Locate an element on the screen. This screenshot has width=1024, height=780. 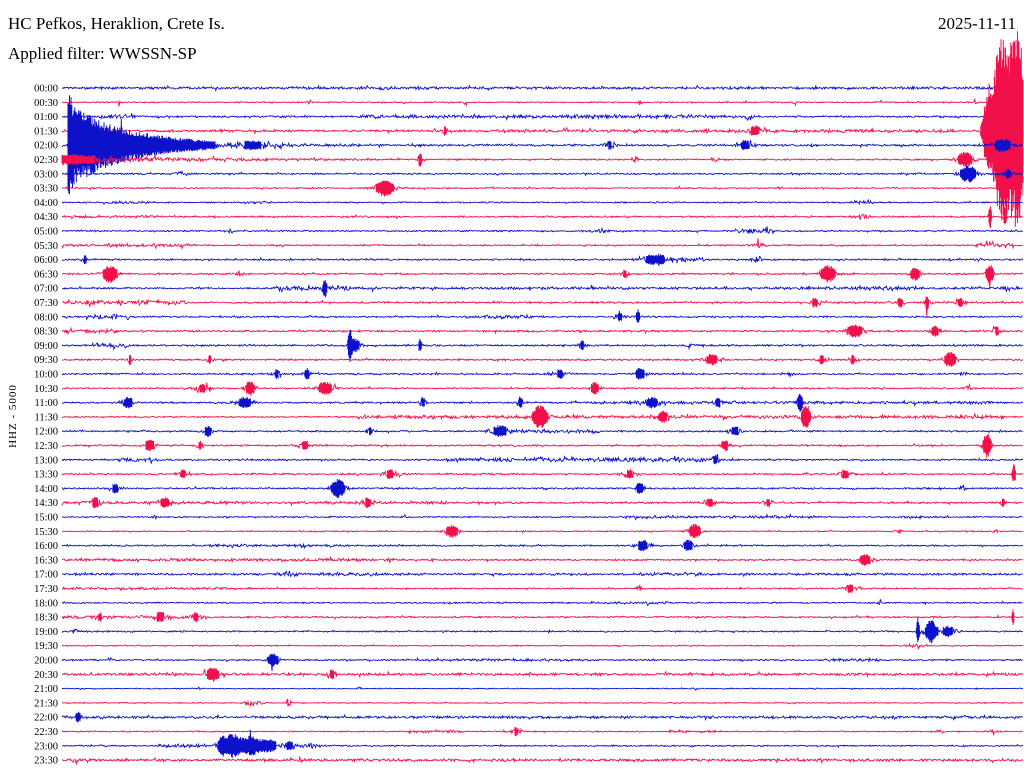
time-label-02:00: 02:00 is located at coordinates (46, 146).